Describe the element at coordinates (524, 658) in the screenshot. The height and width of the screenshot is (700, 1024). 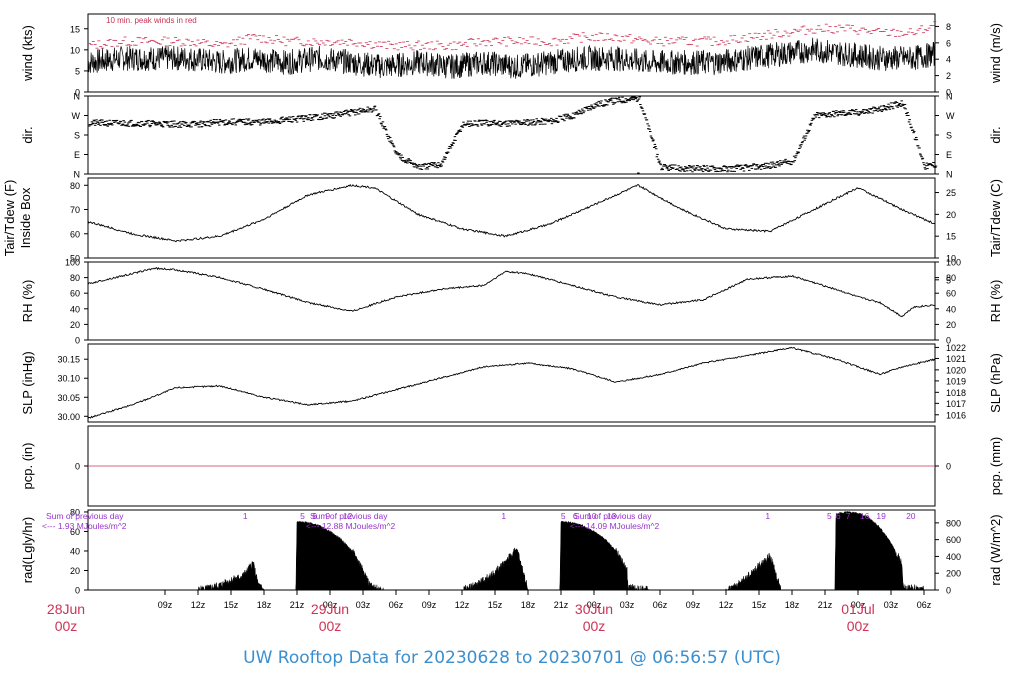
I see `footer-to: to` at that location.